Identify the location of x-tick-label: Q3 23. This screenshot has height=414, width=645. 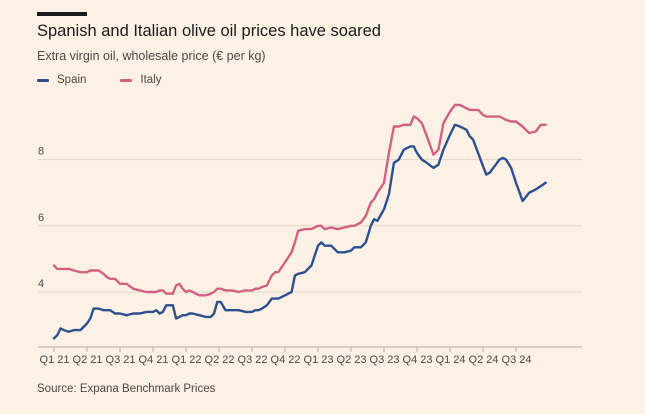
(385, 360).